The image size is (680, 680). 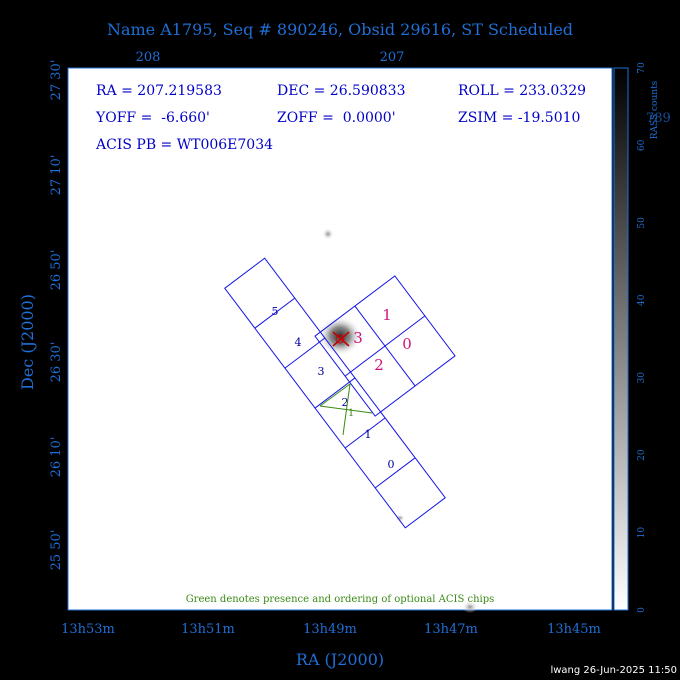 I want to click on colorbar-tick-label: 20, so click(x=642, y=455).